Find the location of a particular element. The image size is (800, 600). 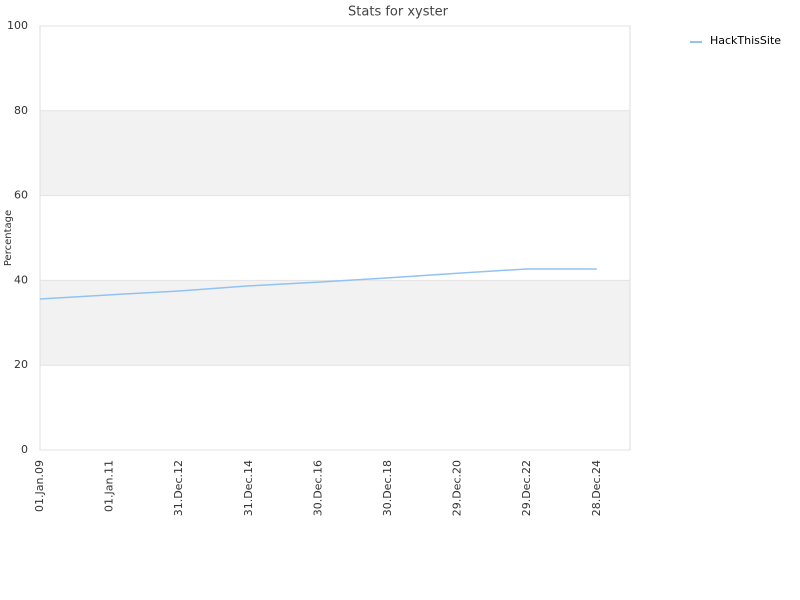

x-tick-label: 29.Dec.20 is located at coordinates (457, 488).